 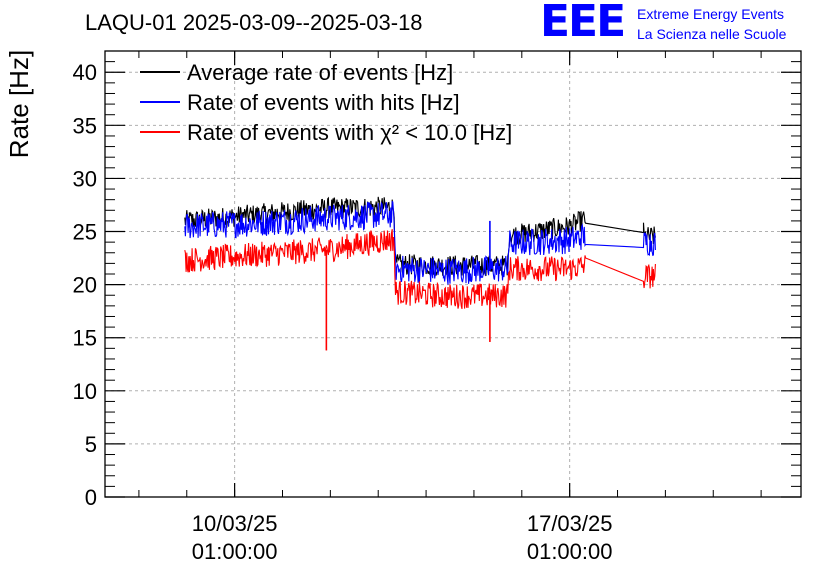 What do you see at coordinates (85, 285) in the screenshot?
I see `y-tick-label: 20` at bounding box center [85, 285].